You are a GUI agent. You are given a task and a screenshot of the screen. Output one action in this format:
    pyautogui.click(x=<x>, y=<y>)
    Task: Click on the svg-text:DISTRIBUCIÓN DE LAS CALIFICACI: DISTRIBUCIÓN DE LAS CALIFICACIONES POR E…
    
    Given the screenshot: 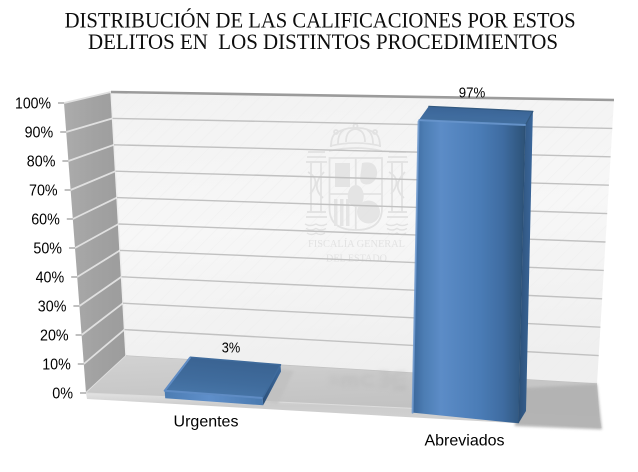 What is the action you would take?
    pyautogui.click(x=320, y=20)
    